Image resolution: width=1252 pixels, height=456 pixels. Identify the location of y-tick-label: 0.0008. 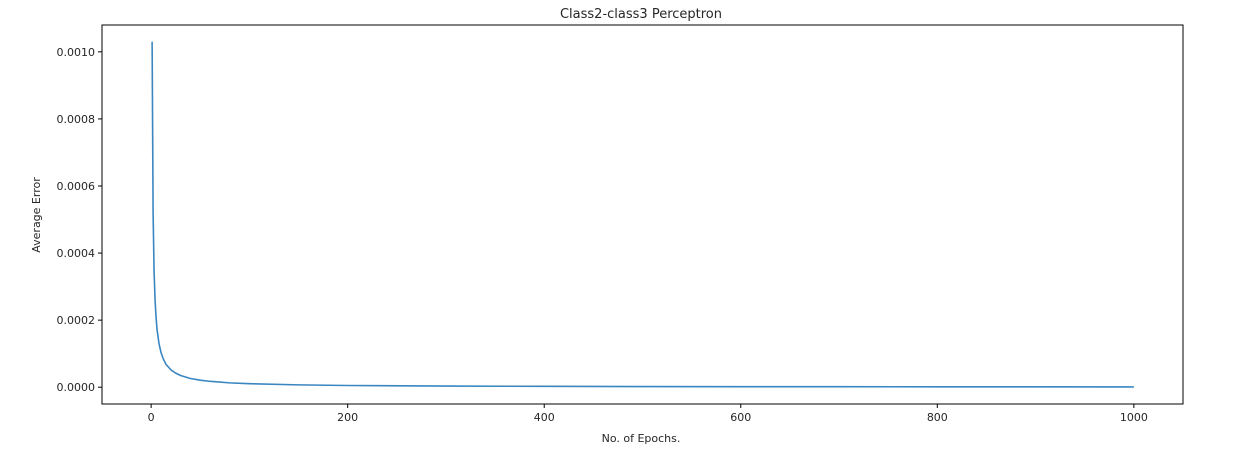
(76, 119).